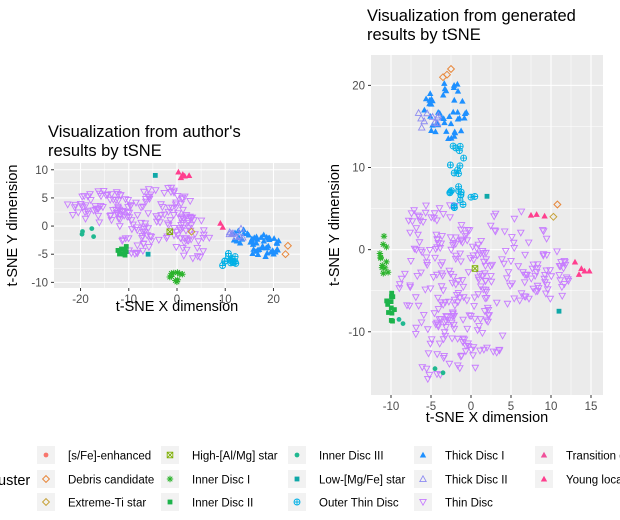 The image size is (620, 520). Describe the element at coordinates (178, 227) in the screenshot. I see `data-points` at that location.